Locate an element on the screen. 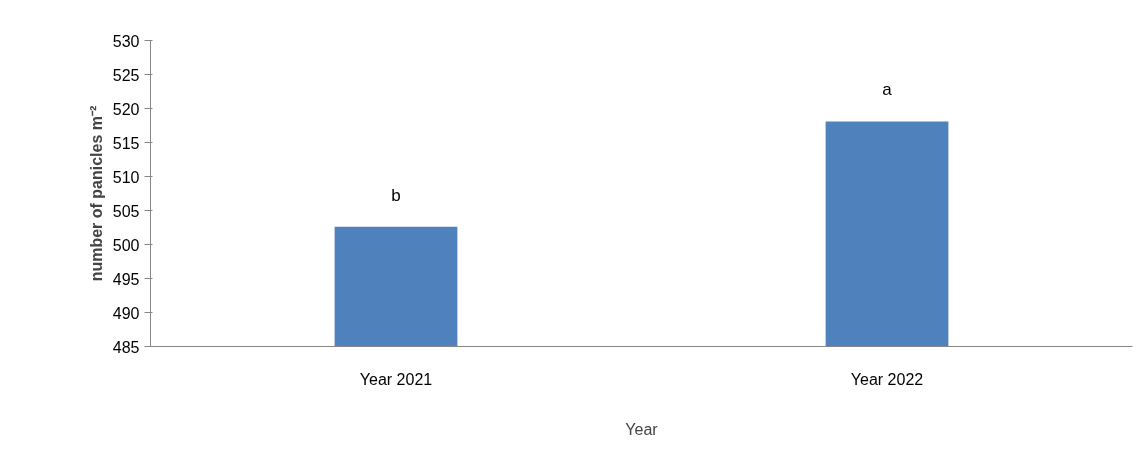  y-tick-label: 510 is located at coordinates (126, 177).